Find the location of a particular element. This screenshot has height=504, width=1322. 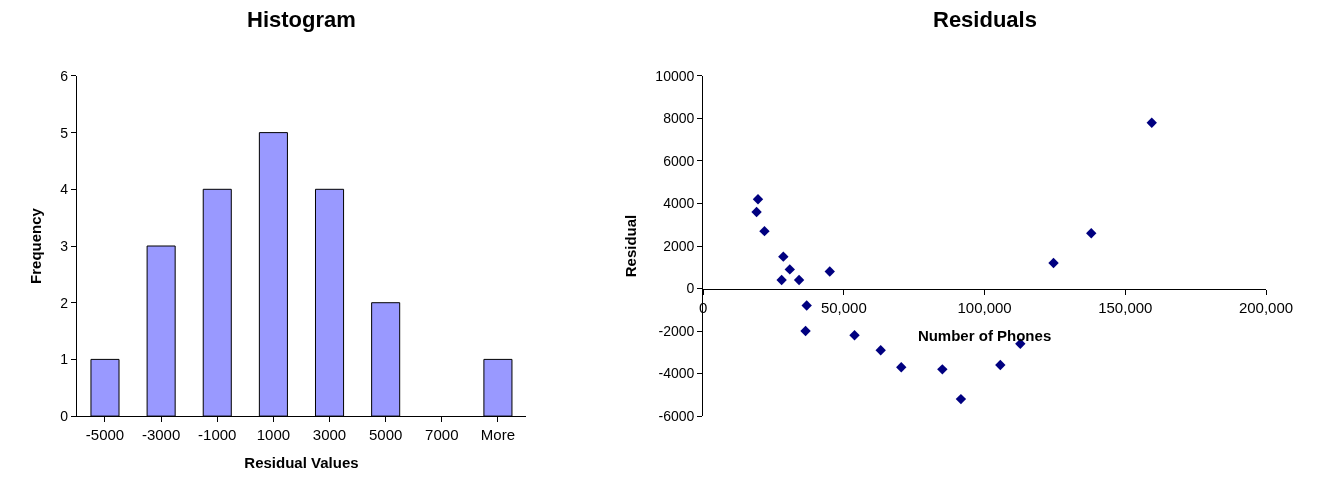

y-tick-label: 10000 is located at coordinates (675, 75).